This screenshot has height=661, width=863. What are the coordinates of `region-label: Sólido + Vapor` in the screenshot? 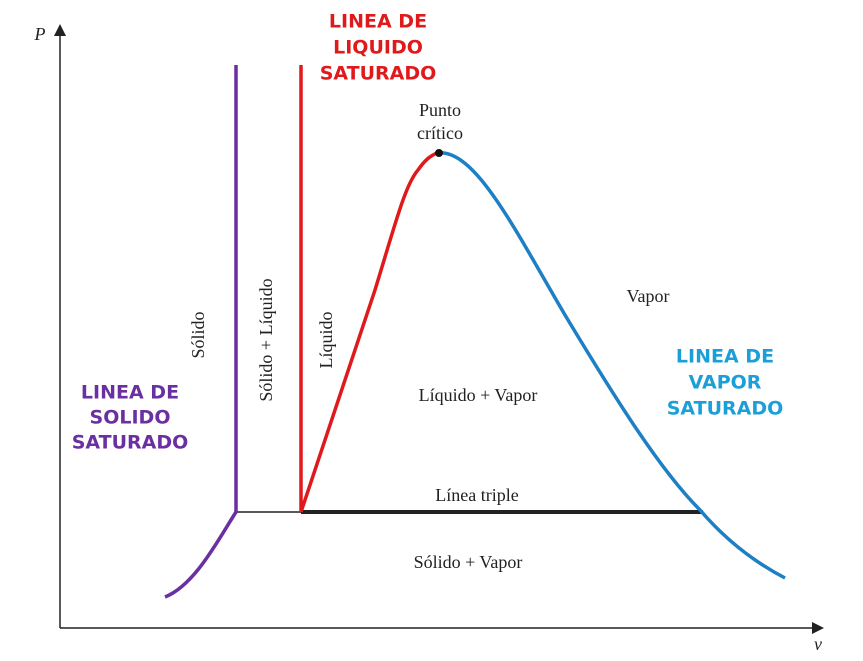 It's located at (468, 562).